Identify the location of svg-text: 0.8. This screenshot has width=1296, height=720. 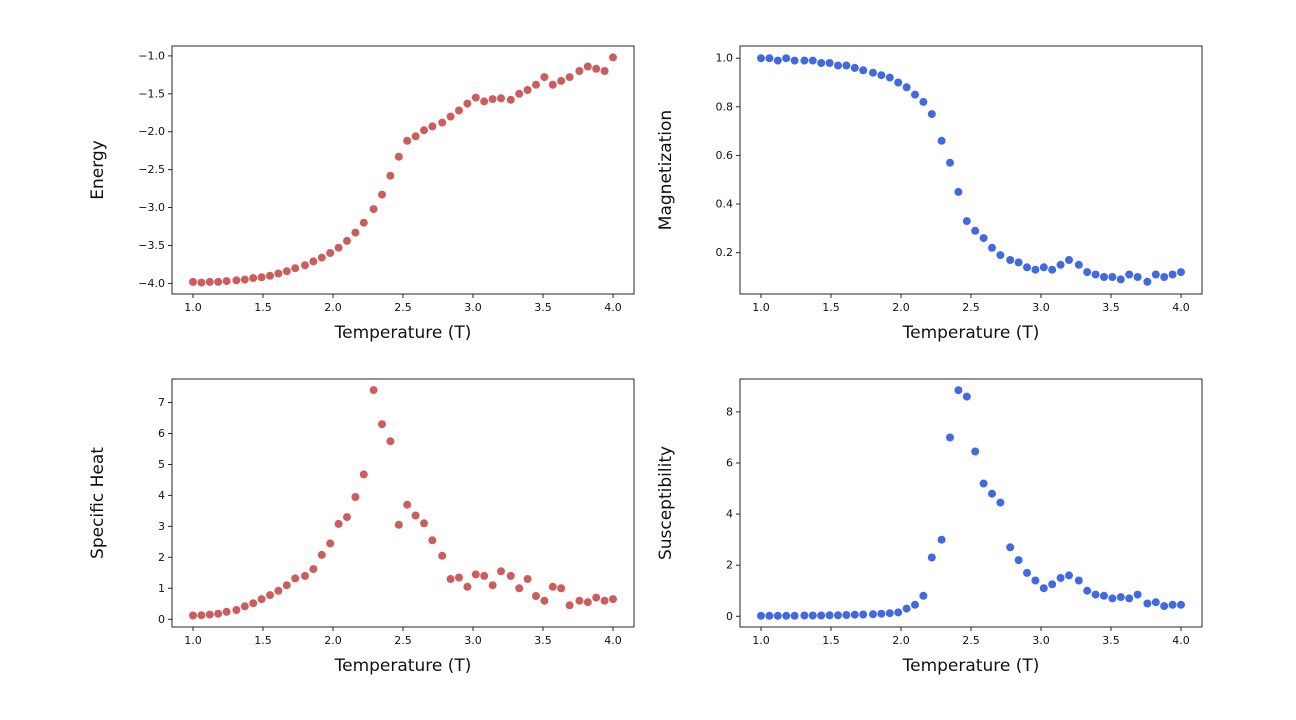
(725, 106).